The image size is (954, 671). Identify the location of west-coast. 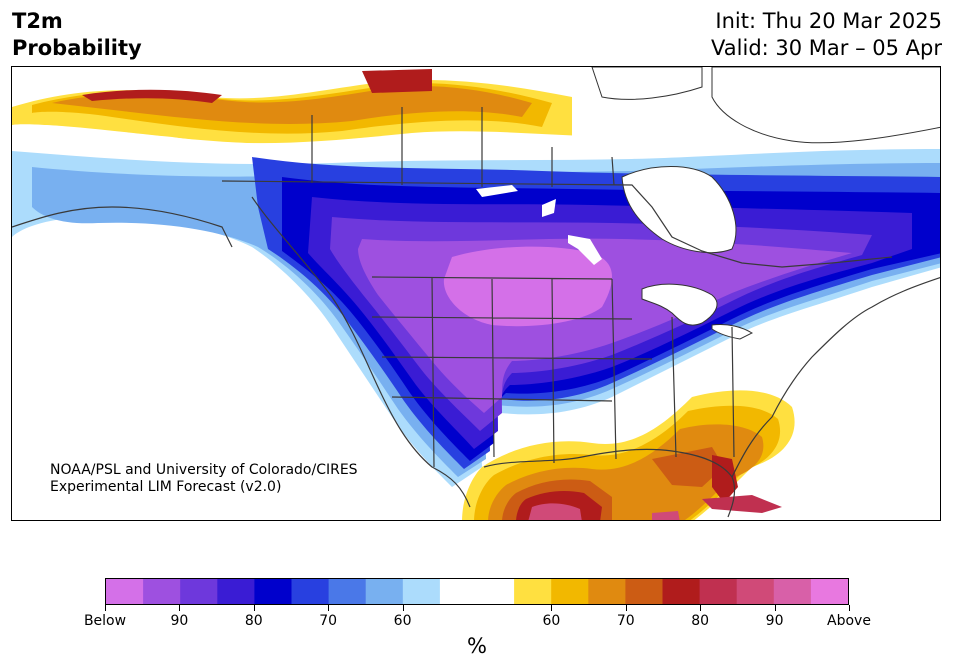
(361, 352).